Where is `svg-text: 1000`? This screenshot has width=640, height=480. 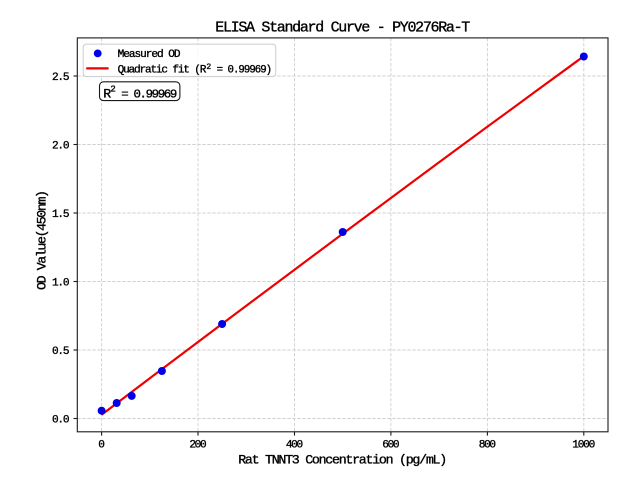
svg-text: 1000 is located at coordinates (583, 446).